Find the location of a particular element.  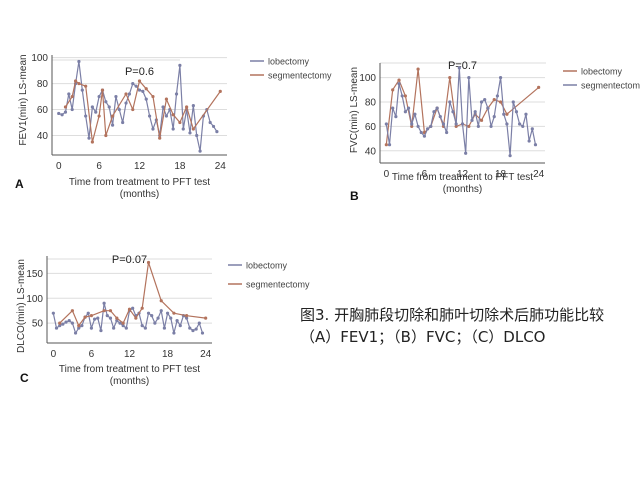

p-value-label: P=0.7 is located at coordinates (462, 66).